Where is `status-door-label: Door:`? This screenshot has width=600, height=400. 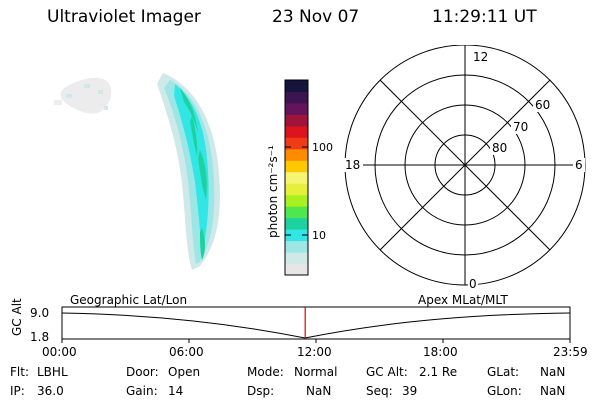
status-door-label: Door: is located at coordinates (142, 372).